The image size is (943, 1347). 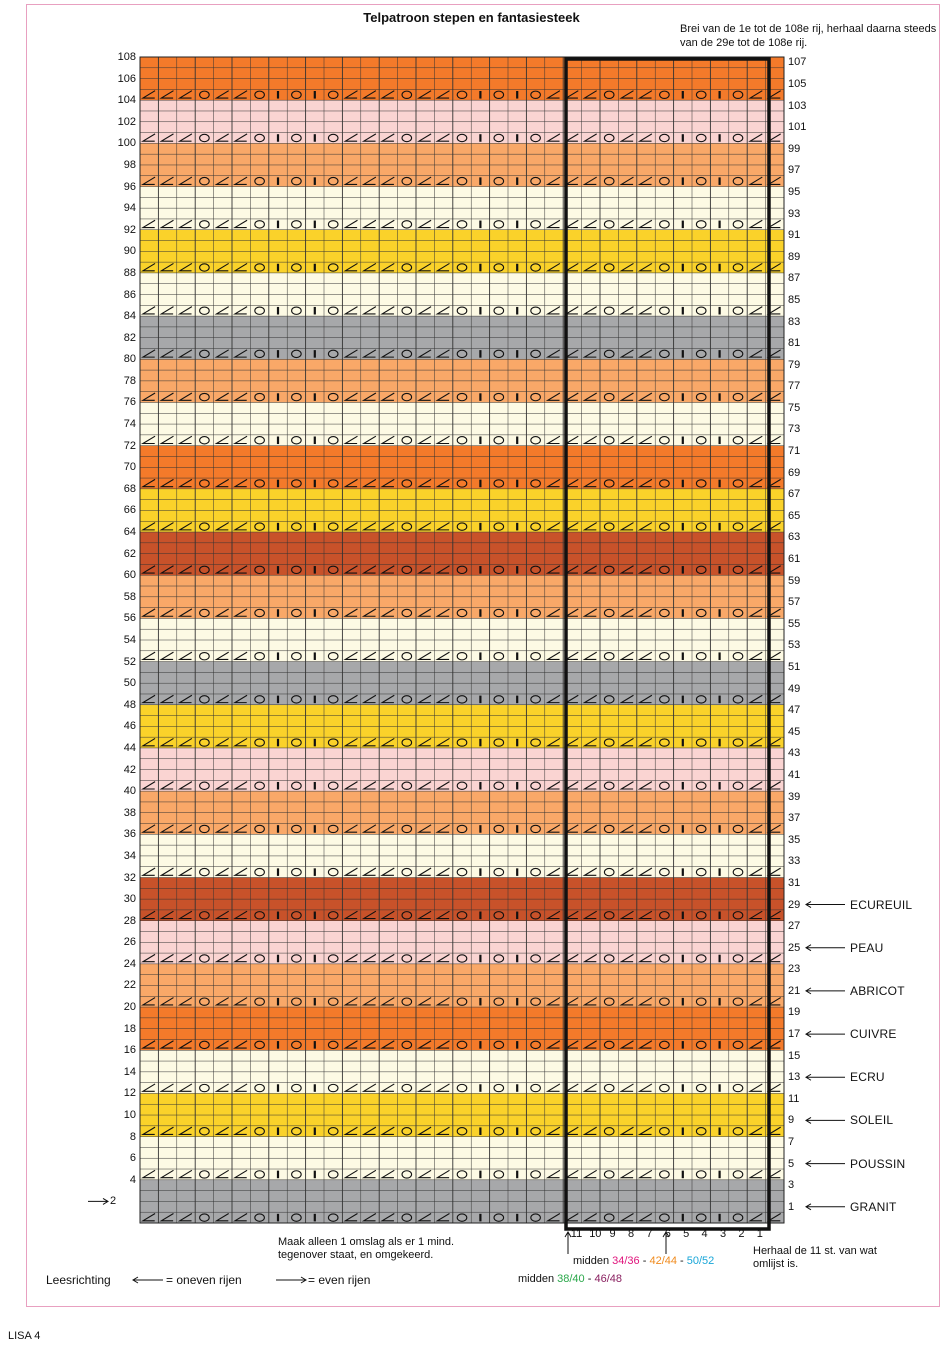 What do you see at coordinates (794, 753) in the screenshot?
I see `row-number-43: 43` at bounding box center [794, 753].